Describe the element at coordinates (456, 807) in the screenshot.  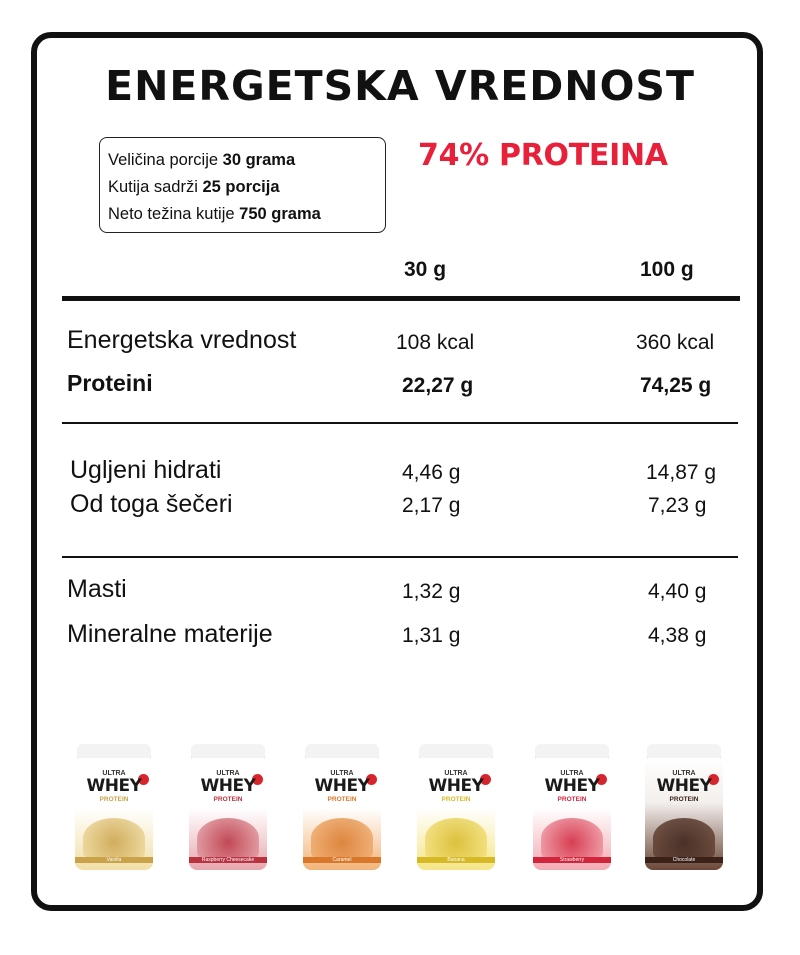
I see `product-tub: ULTRA WHEY PROTEIN Banana` at that location.